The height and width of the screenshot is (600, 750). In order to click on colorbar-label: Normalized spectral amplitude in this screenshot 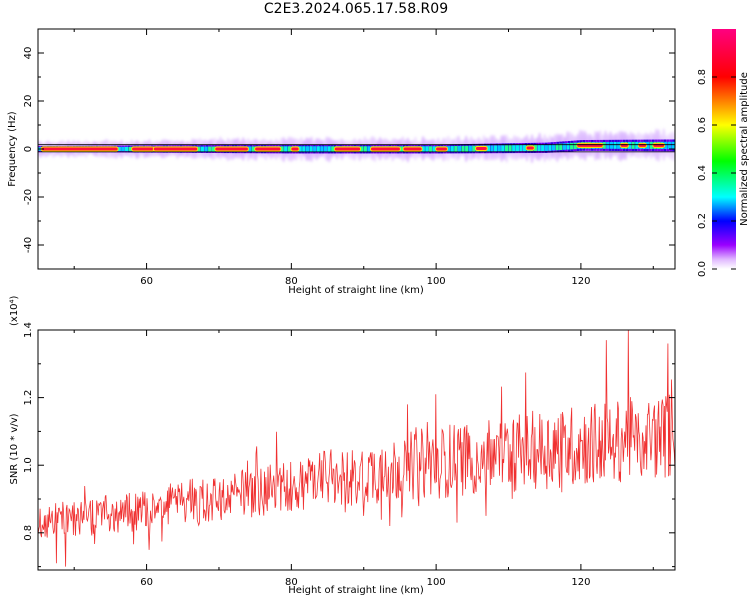, I will do `click(744, 149)`.